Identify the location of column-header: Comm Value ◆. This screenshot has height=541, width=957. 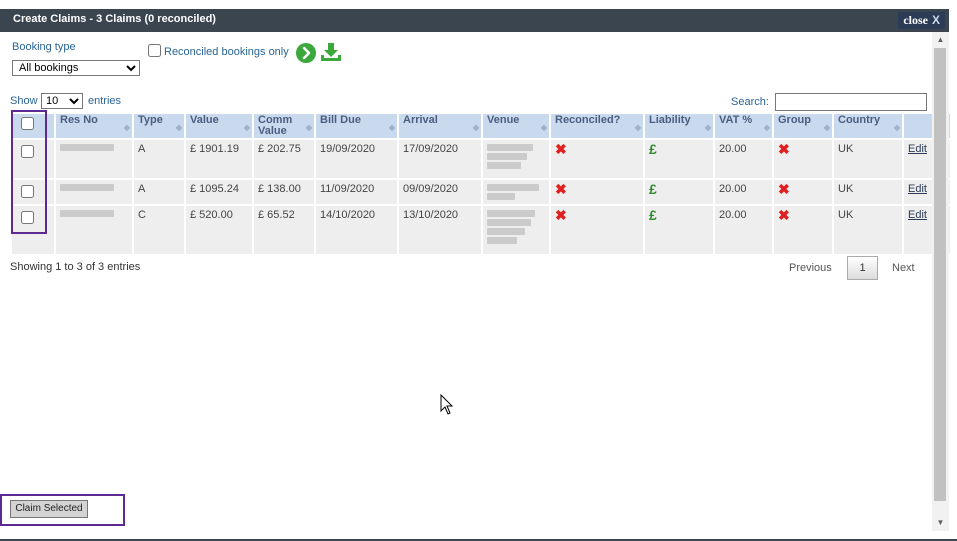
(284, 126).